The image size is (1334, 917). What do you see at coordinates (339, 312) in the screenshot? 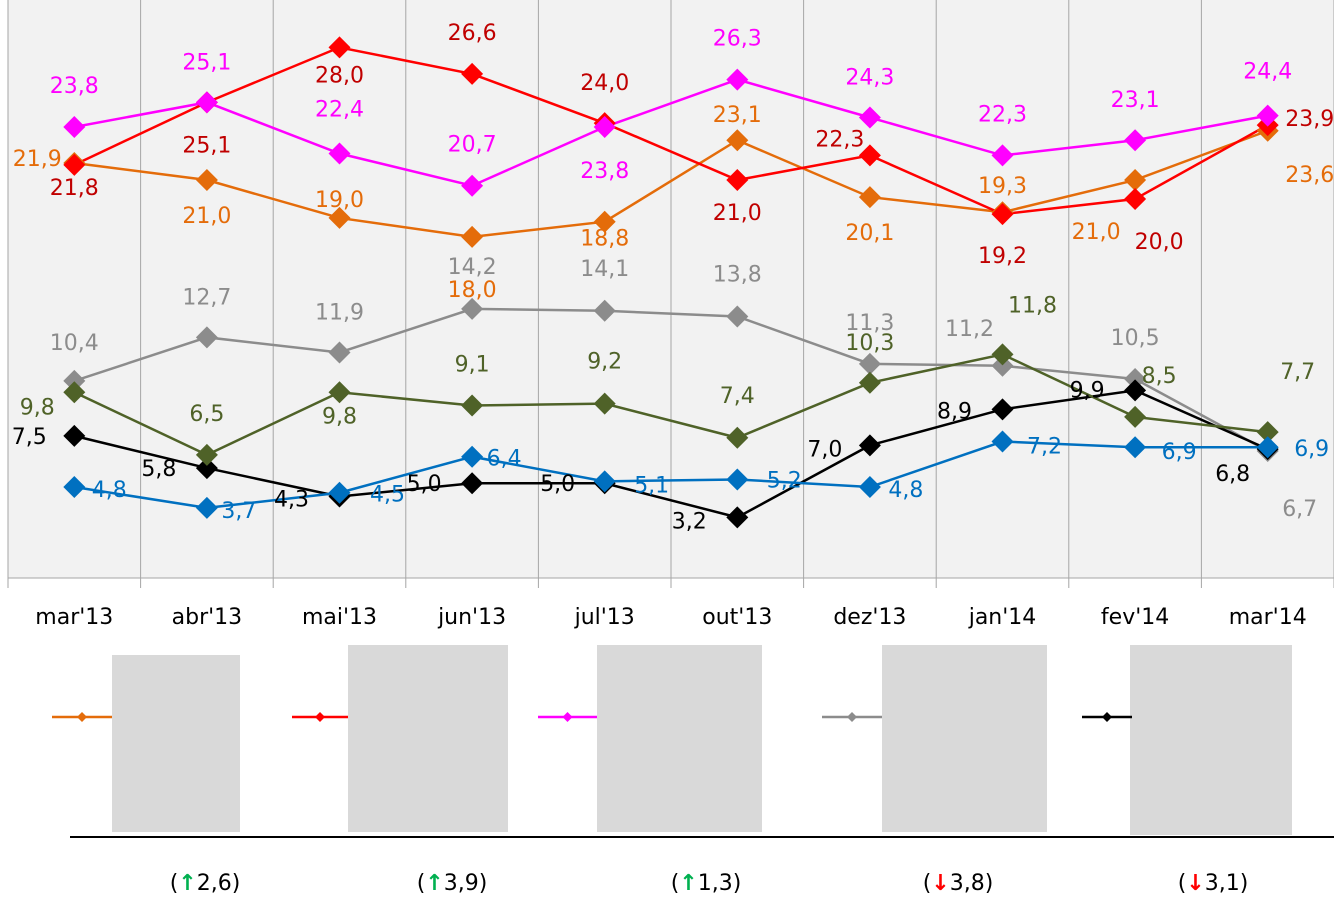
I see `data-label: 11,9` at bounding box center [339, 312].